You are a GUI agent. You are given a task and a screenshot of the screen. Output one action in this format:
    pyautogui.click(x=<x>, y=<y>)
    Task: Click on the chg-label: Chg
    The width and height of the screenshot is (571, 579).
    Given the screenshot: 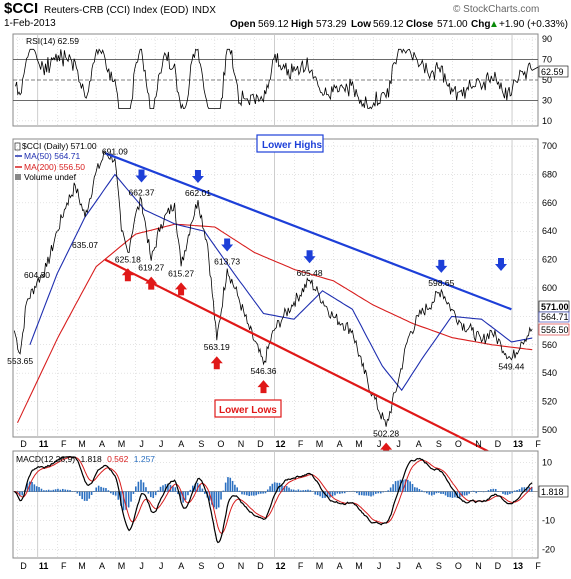 What is the action you would take?
    pyautogui.click(x=480, y=24)
    